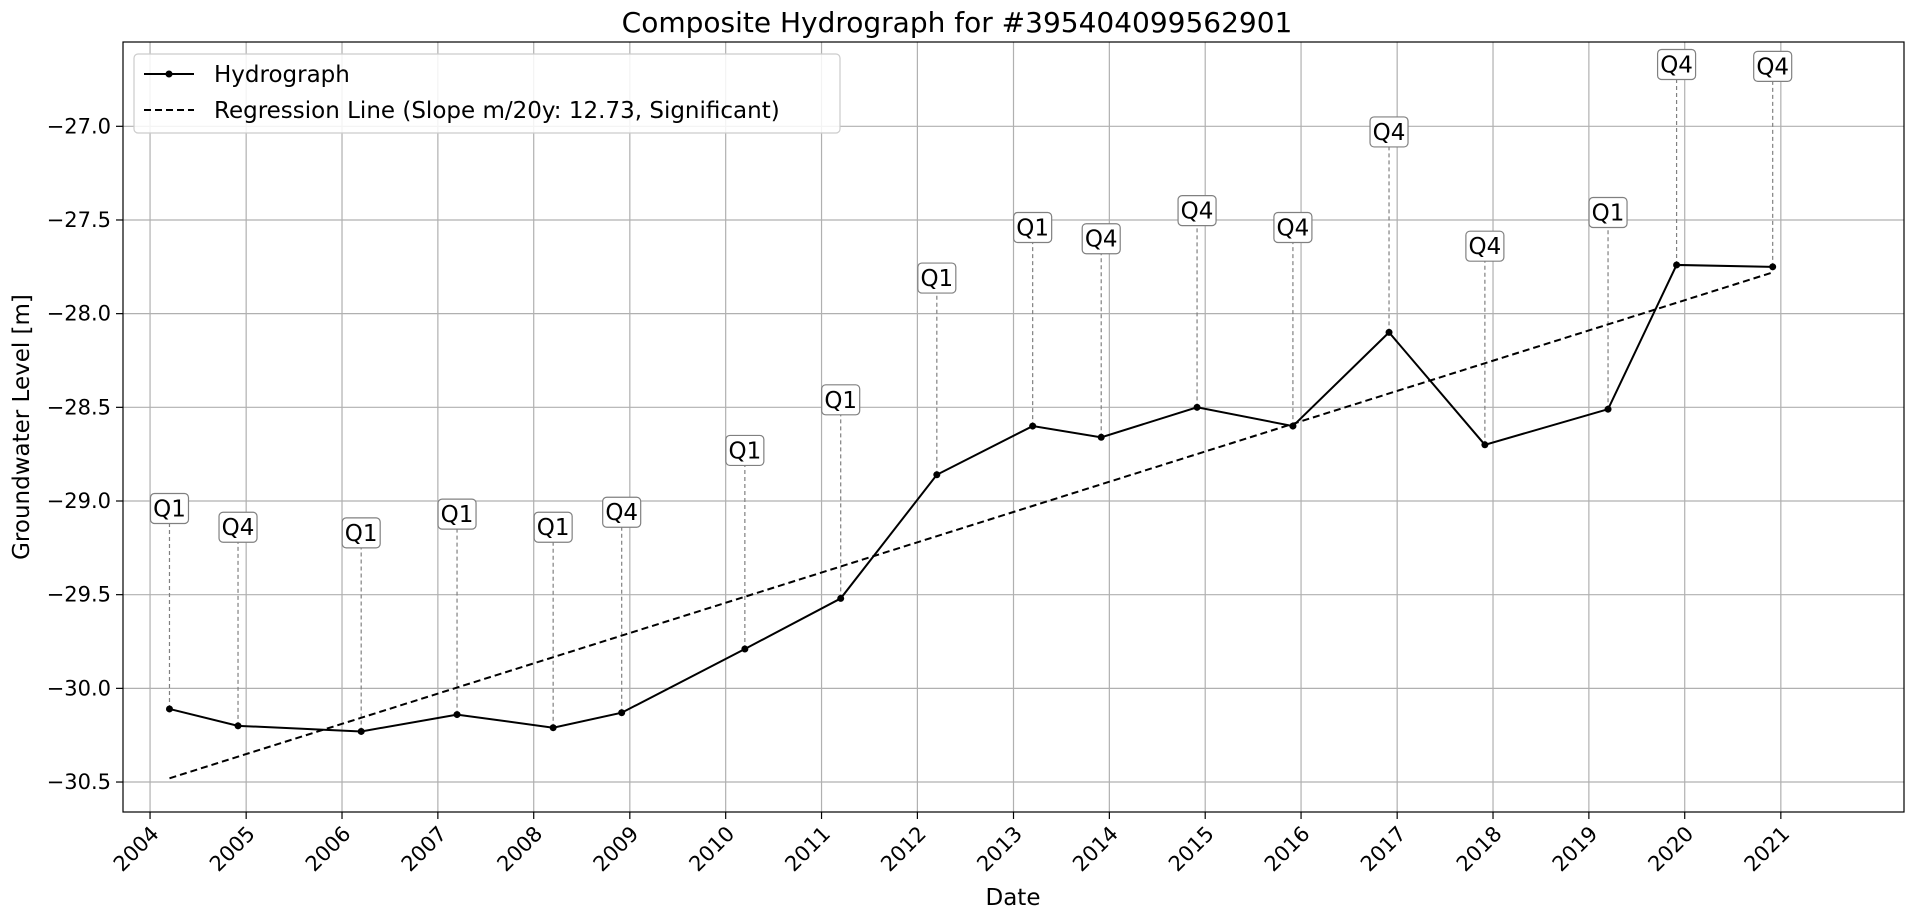 The width and height of the screenshot is (1914, 920). I want to click on y-axis-ticks: −27.0 −27.5 −28.0 −28.5 −29.0 −29.5 −30.0 −30.5, so click(85, 454).